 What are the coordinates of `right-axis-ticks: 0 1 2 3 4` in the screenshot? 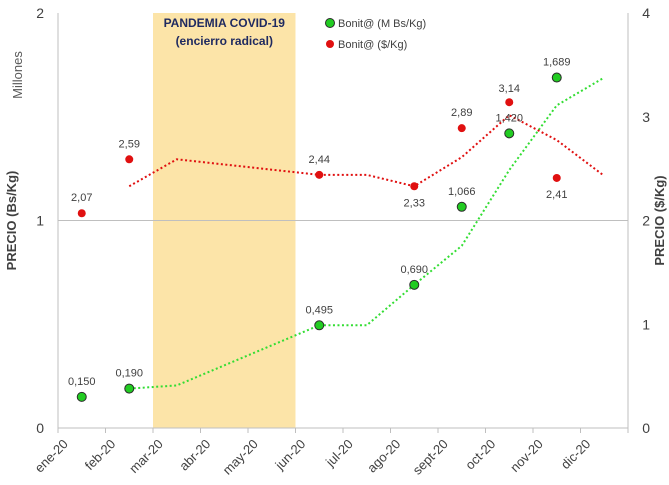 It's located at (646, 220).